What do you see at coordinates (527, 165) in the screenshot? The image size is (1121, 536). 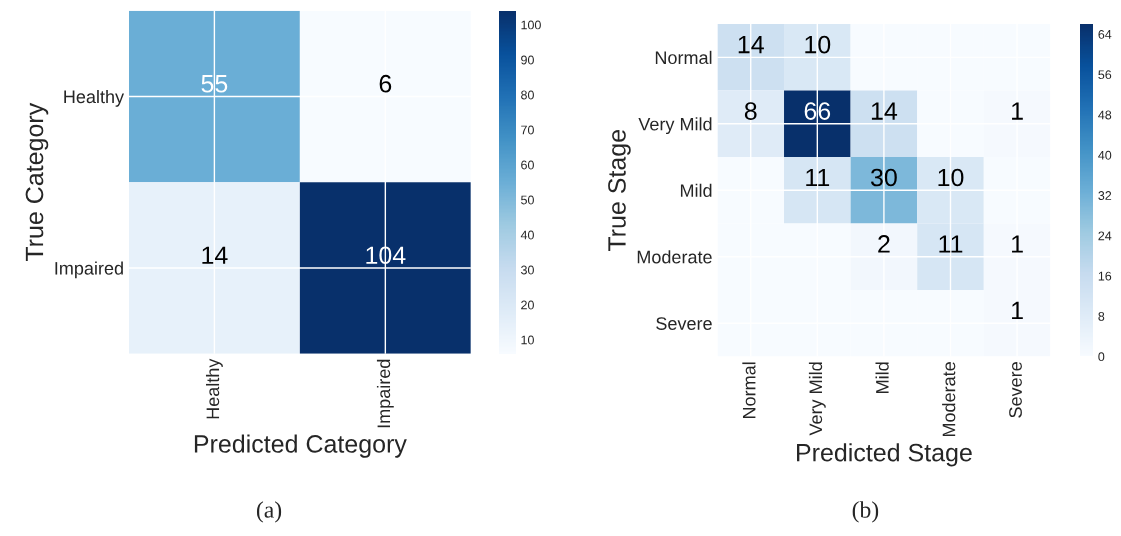 I see `color-bar-label: 60` at bounding box center [527, 165].